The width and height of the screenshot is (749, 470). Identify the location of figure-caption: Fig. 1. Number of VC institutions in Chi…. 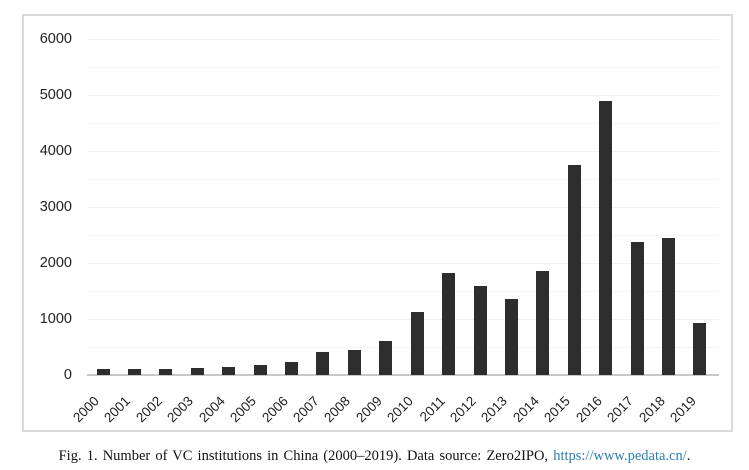
(374, 456).